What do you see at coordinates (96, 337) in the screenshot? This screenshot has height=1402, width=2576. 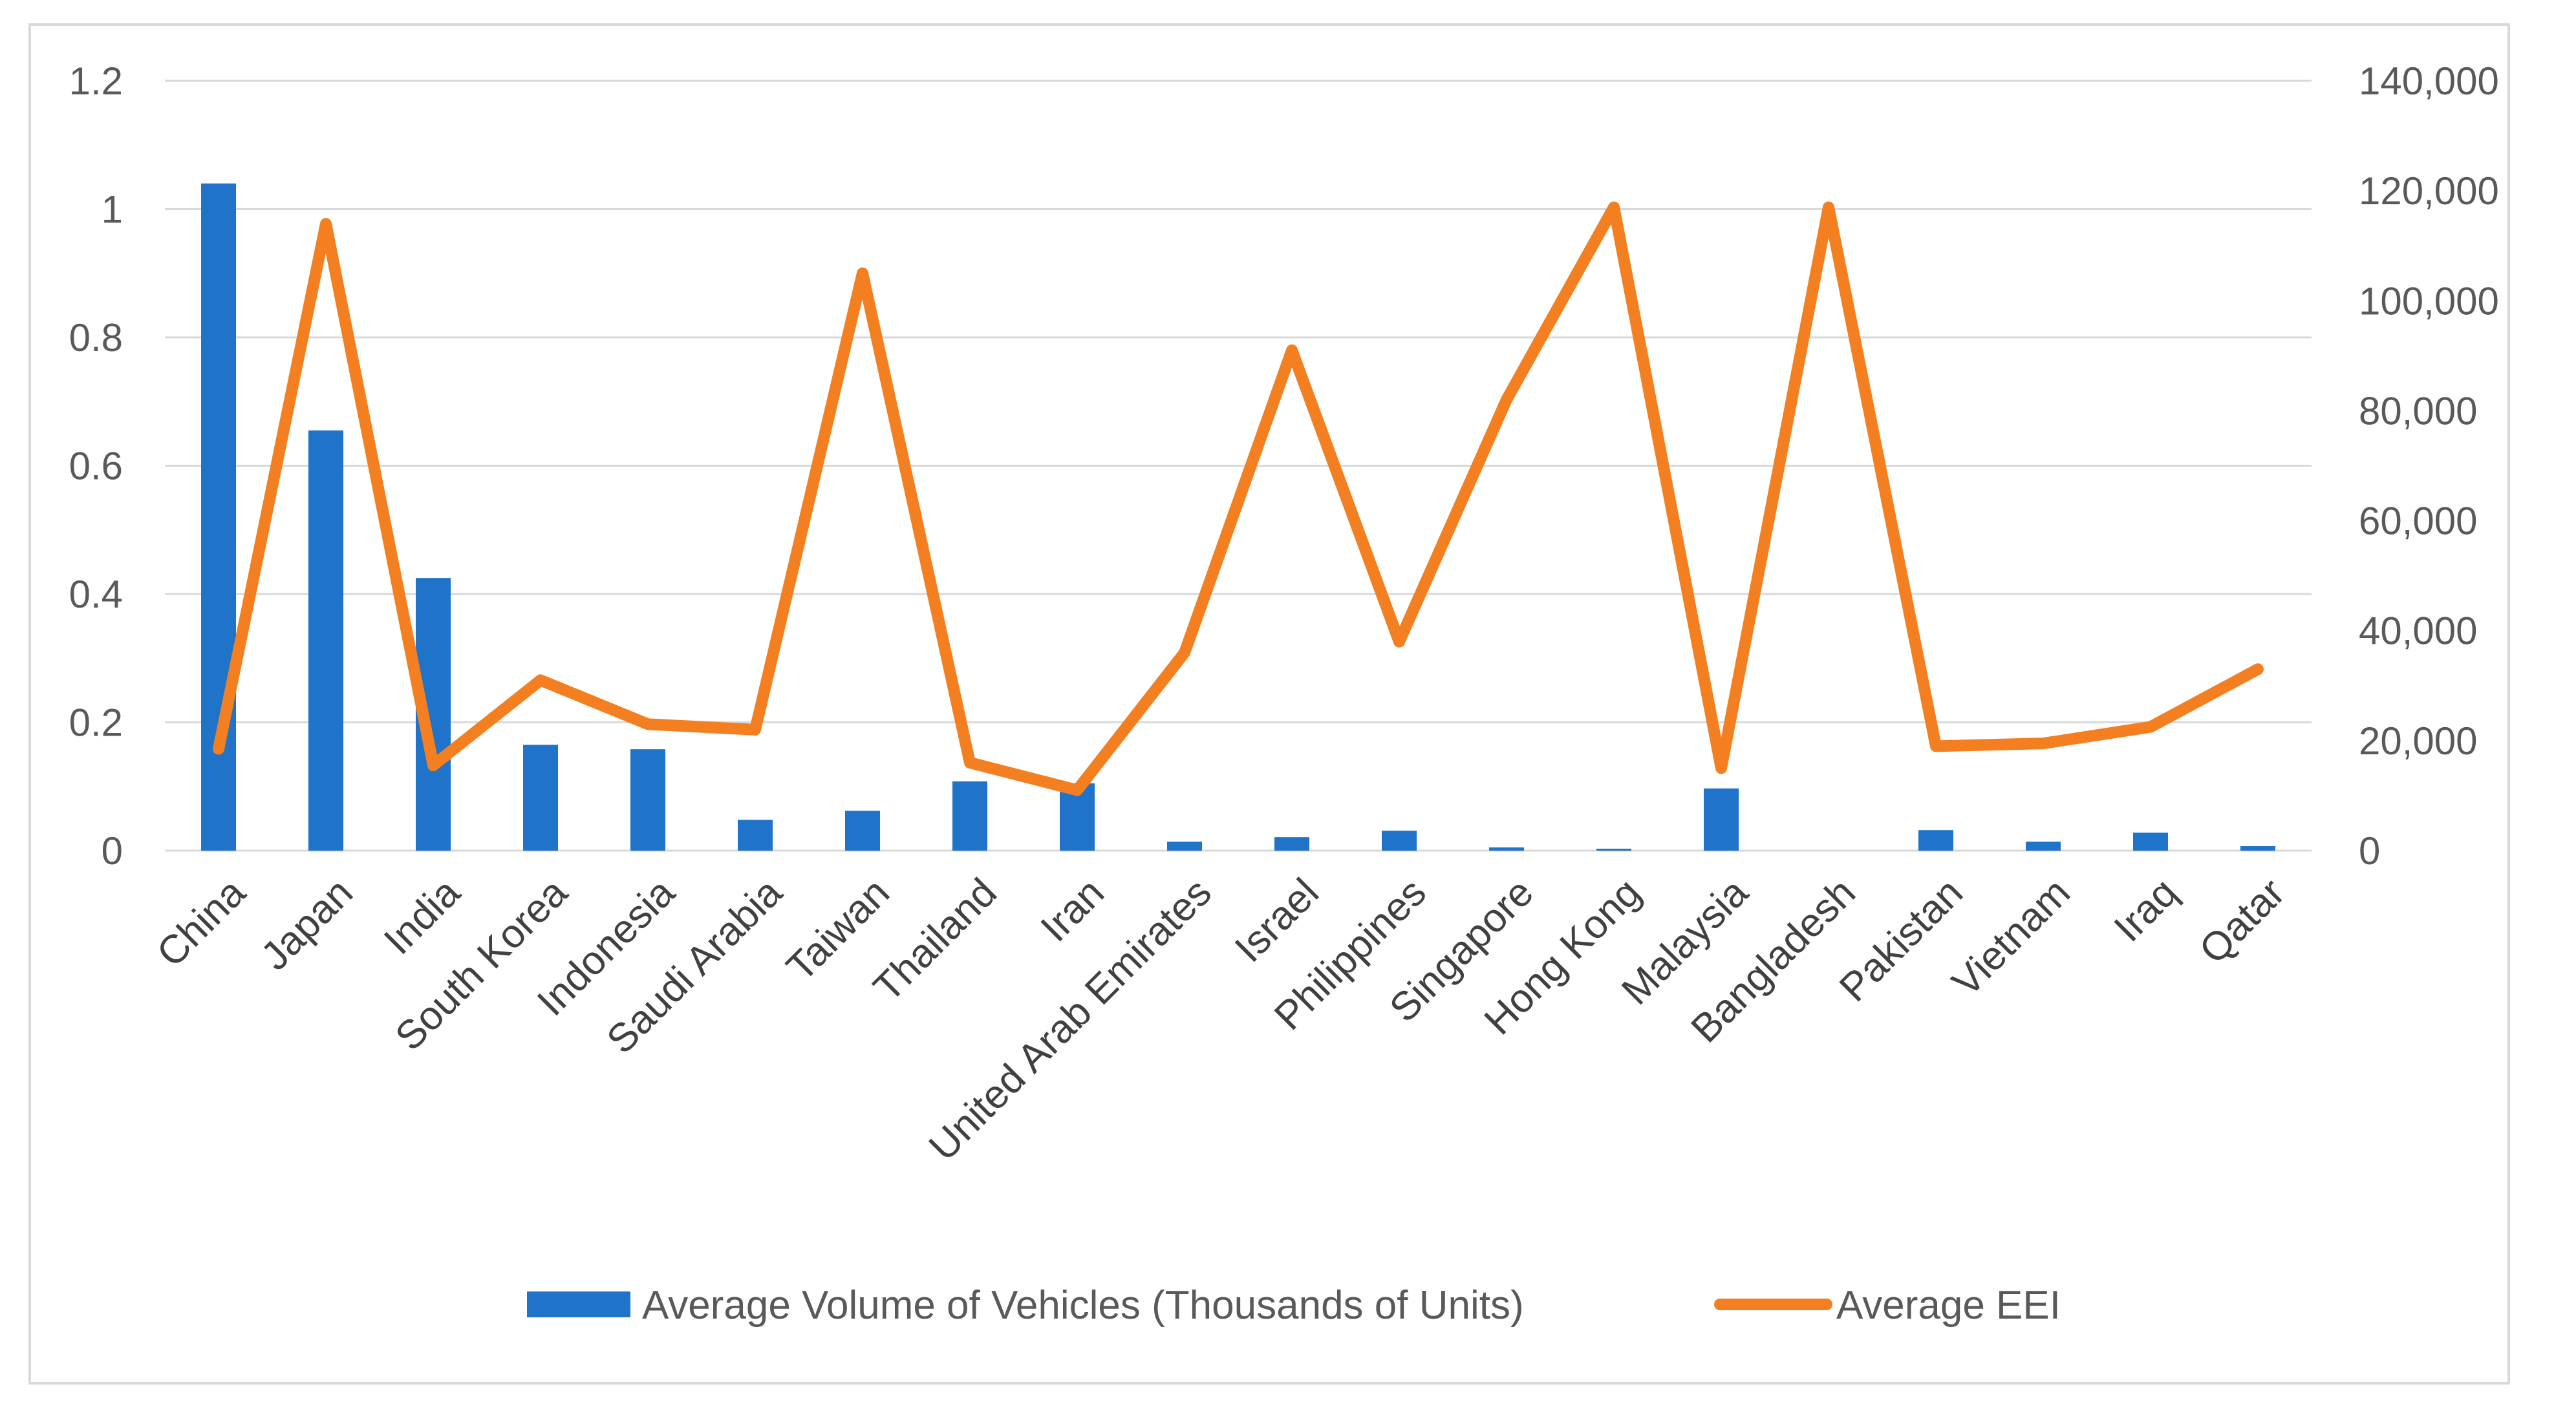 I see `left-tick-label: 0.8` at bounding box center [96, 337].